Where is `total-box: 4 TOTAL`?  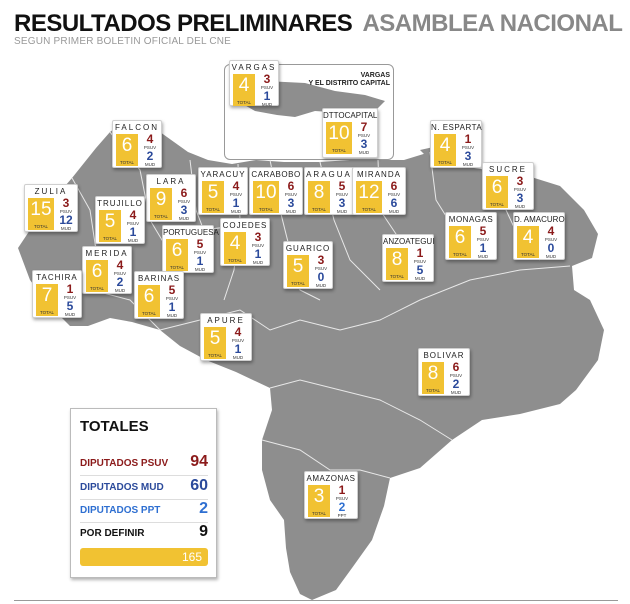
total-box: 4 TOTAL is located at coordinates (244, 90).